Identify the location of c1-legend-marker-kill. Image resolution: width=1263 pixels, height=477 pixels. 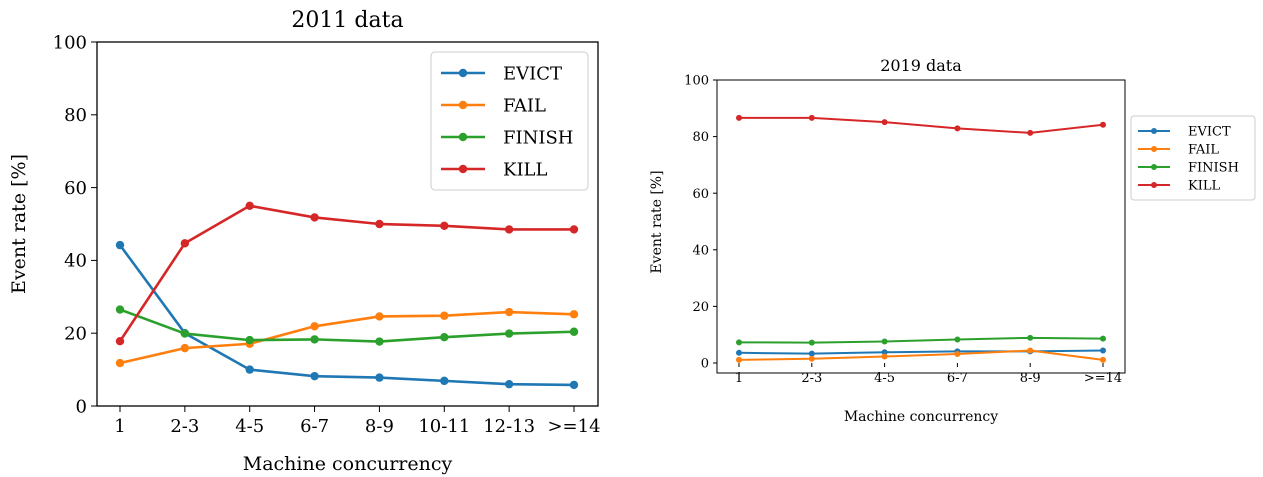
(463, 169).